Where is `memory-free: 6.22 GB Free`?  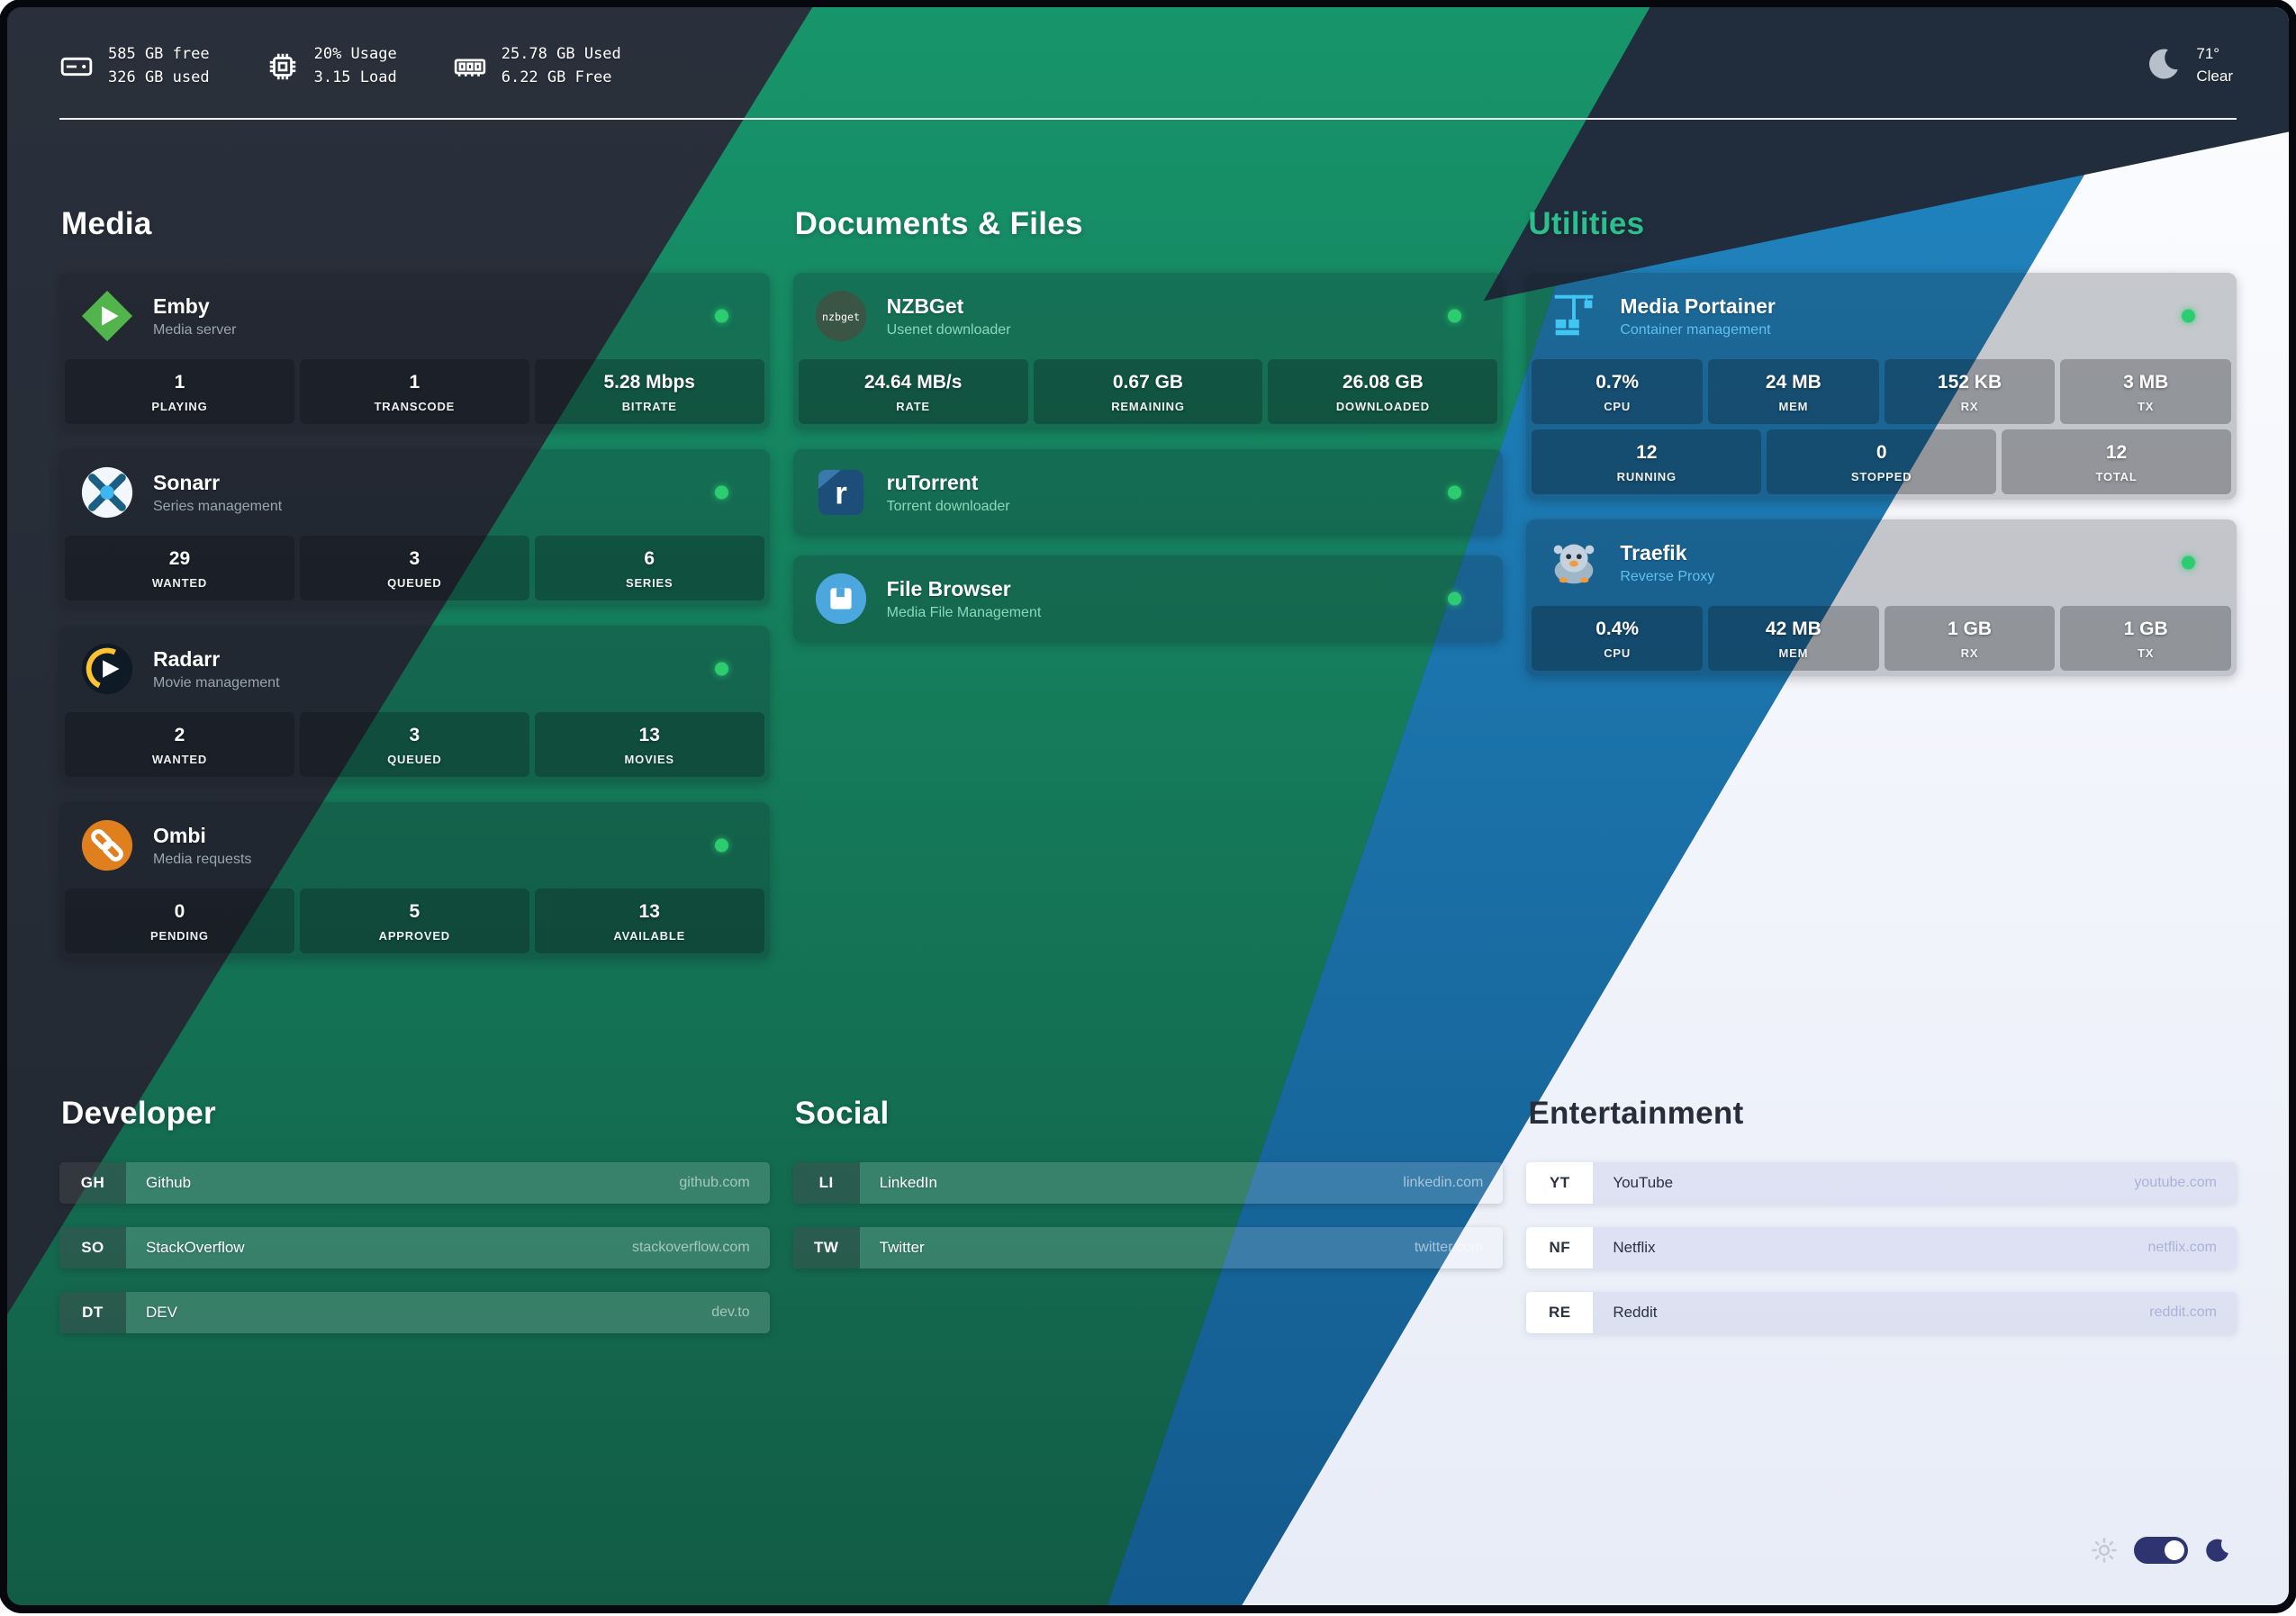
memory-free: 6.22 GB Free is located at coordinates (556, 77).